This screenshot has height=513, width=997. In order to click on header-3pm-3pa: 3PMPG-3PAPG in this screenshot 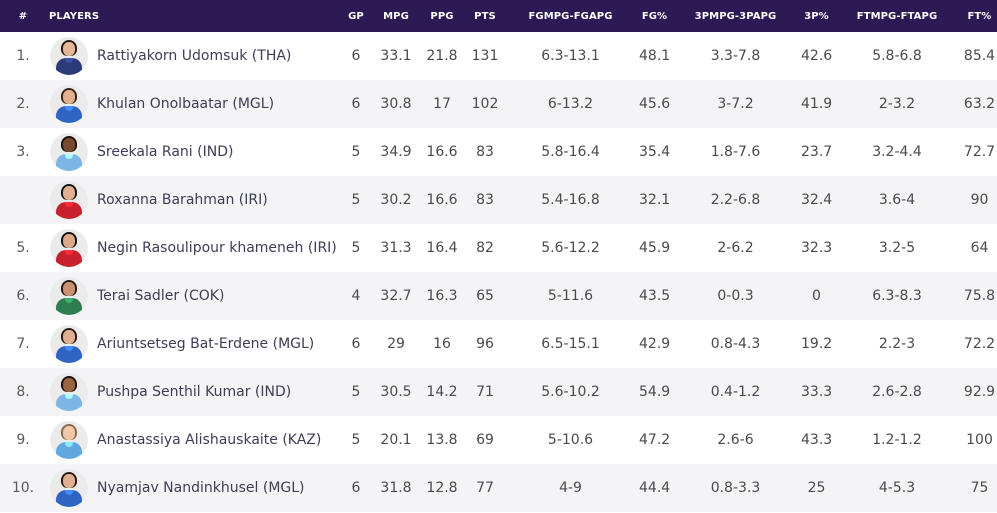, I will do `click(735, 16)`.